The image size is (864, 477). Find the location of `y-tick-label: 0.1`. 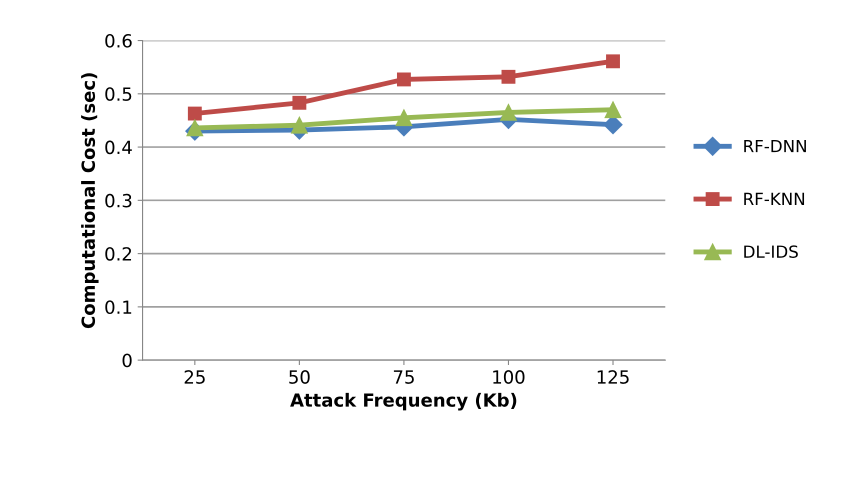

y-tick-label: 0.1 is located at coordinates (118, 307).